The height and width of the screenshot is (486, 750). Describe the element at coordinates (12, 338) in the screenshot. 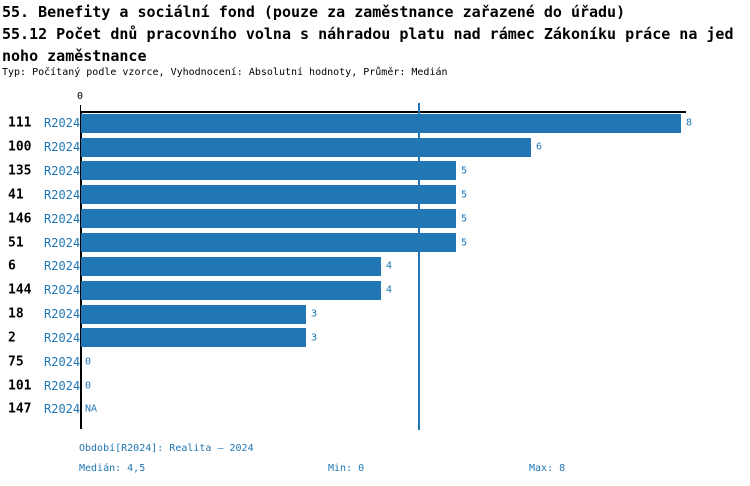

I see `row-id-label: 2` at that location.